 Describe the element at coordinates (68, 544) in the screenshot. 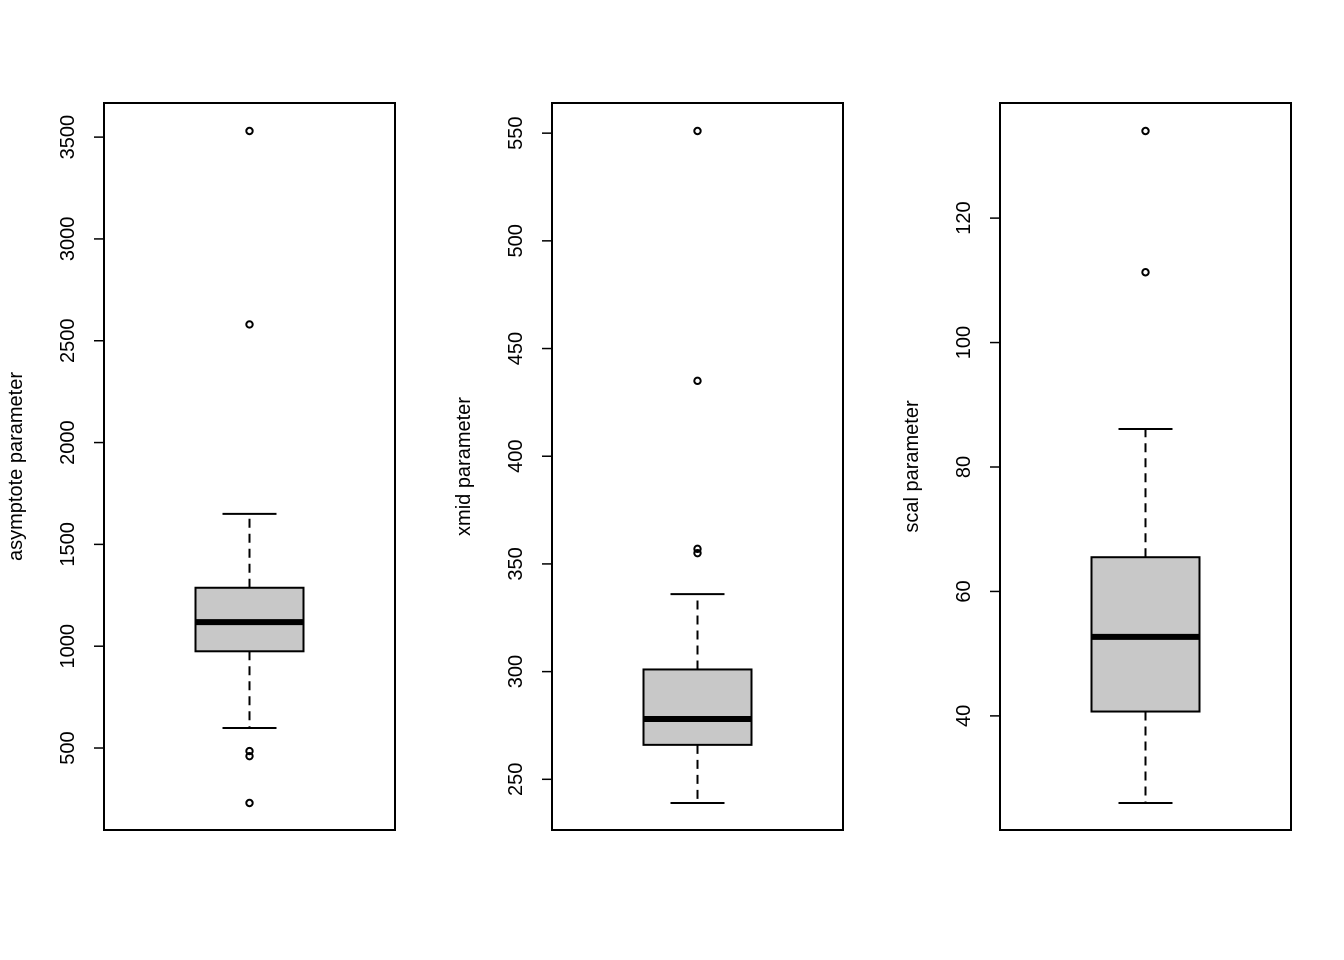

I see `y-tick-label: 1500` at that location.